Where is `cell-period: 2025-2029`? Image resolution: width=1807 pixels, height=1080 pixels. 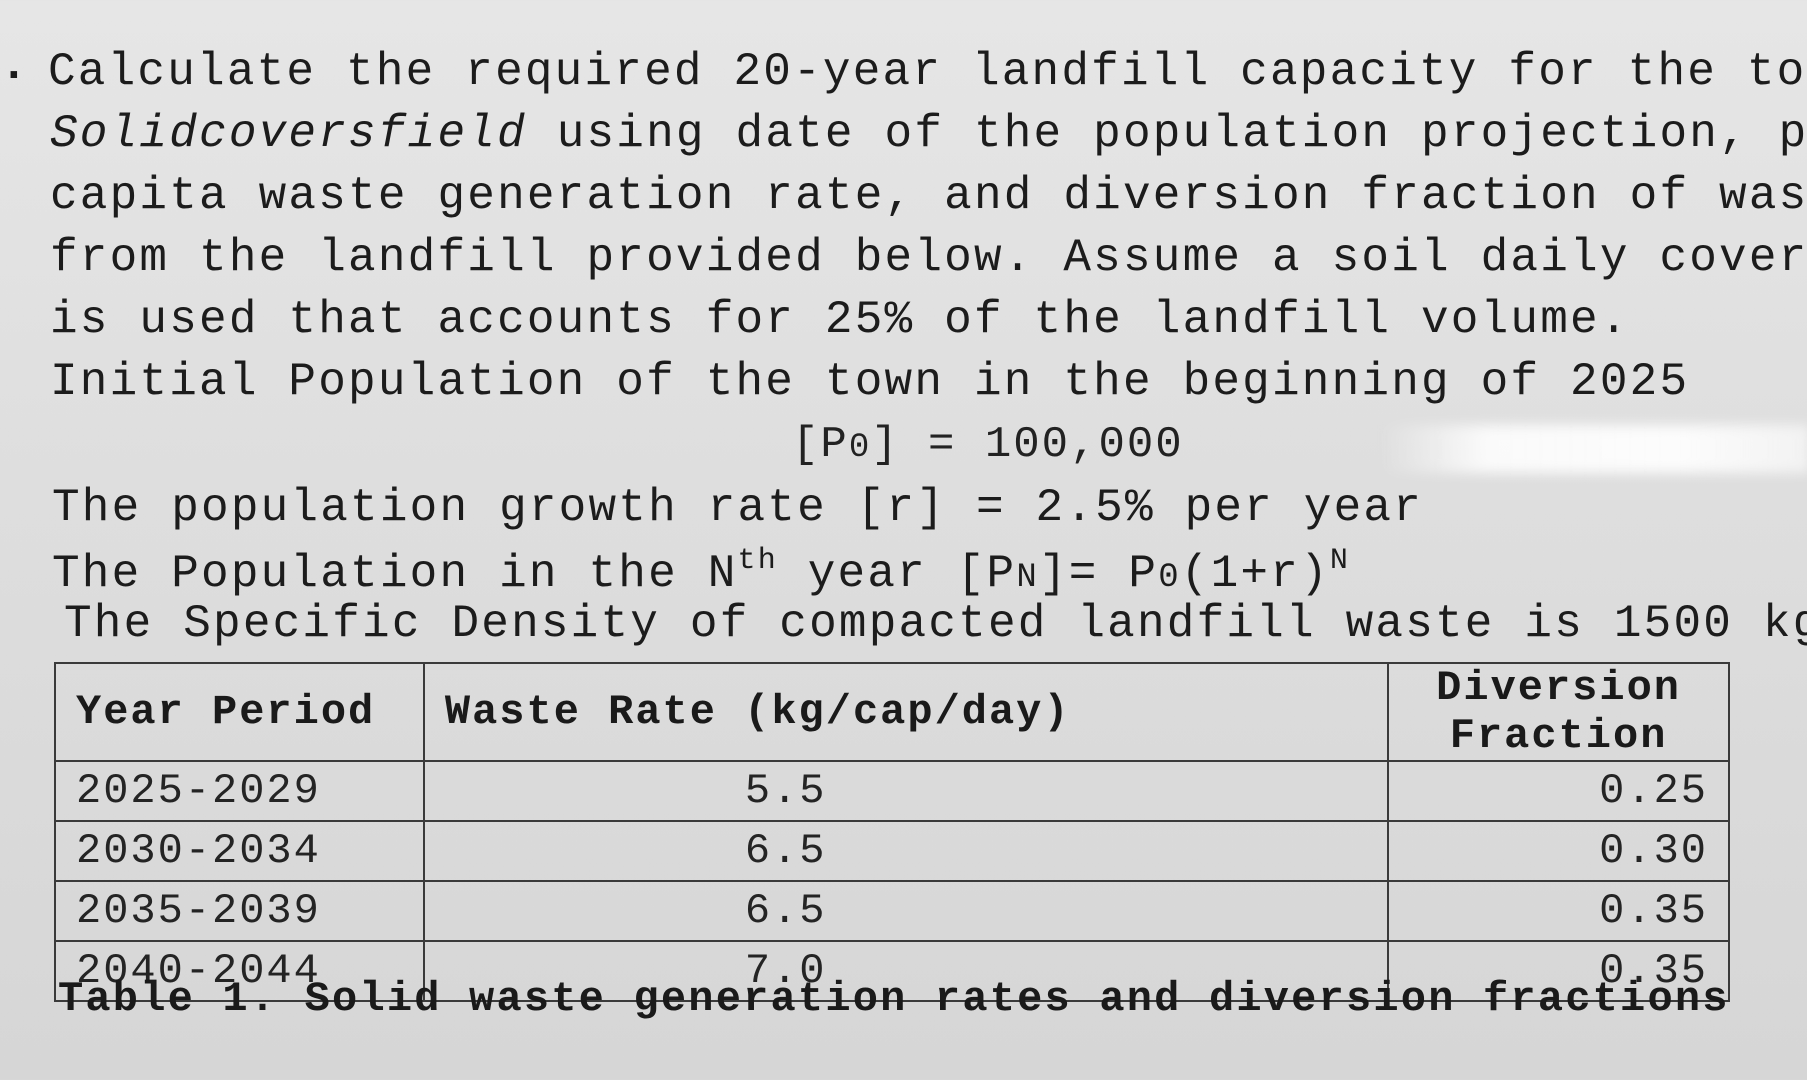 cell-period: 2025-2029 is located at coordinates (239, 791).